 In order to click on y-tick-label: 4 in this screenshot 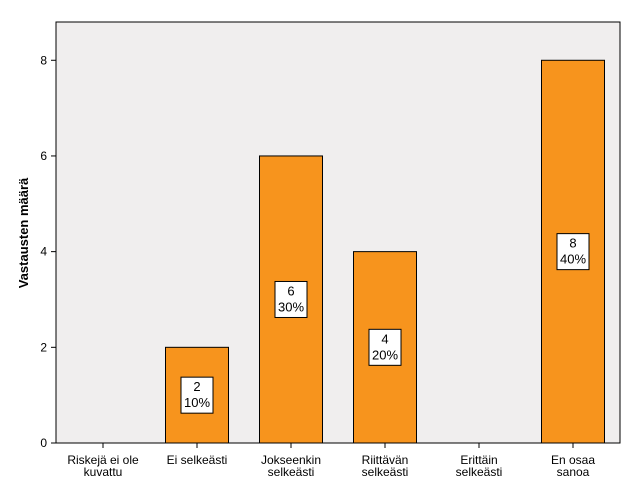, I will do `click(43, 252)`.